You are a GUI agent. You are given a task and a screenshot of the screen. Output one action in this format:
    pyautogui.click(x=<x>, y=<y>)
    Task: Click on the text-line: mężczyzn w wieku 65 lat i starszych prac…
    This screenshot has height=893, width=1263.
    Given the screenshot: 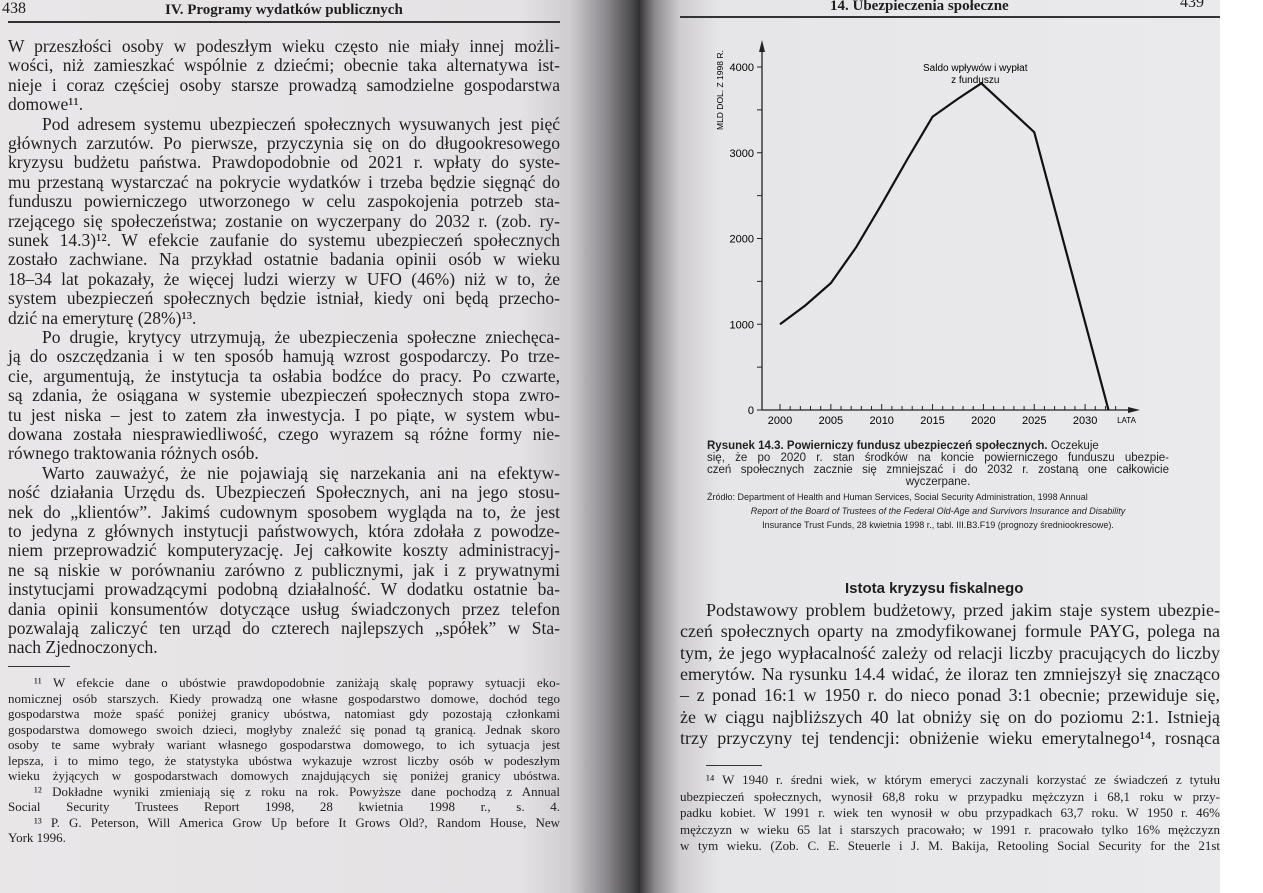 What is the action you would take?
    pyautogui.click(x=950, y=829)
    